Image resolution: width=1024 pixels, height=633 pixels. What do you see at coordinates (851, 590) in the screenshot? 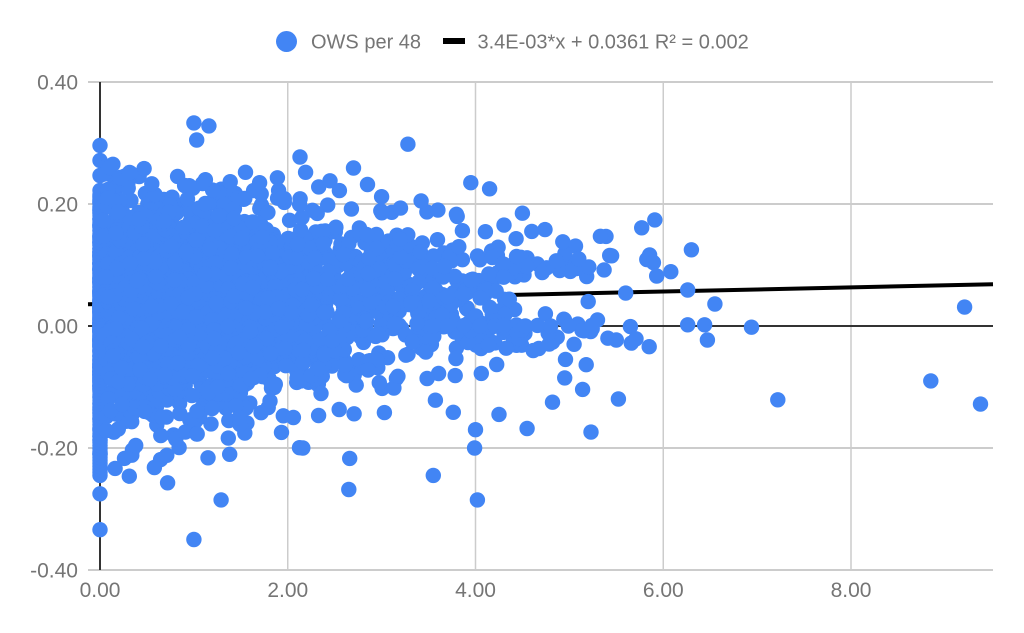
I see `svg-text: 8.00` at bounding box center [851, 590].